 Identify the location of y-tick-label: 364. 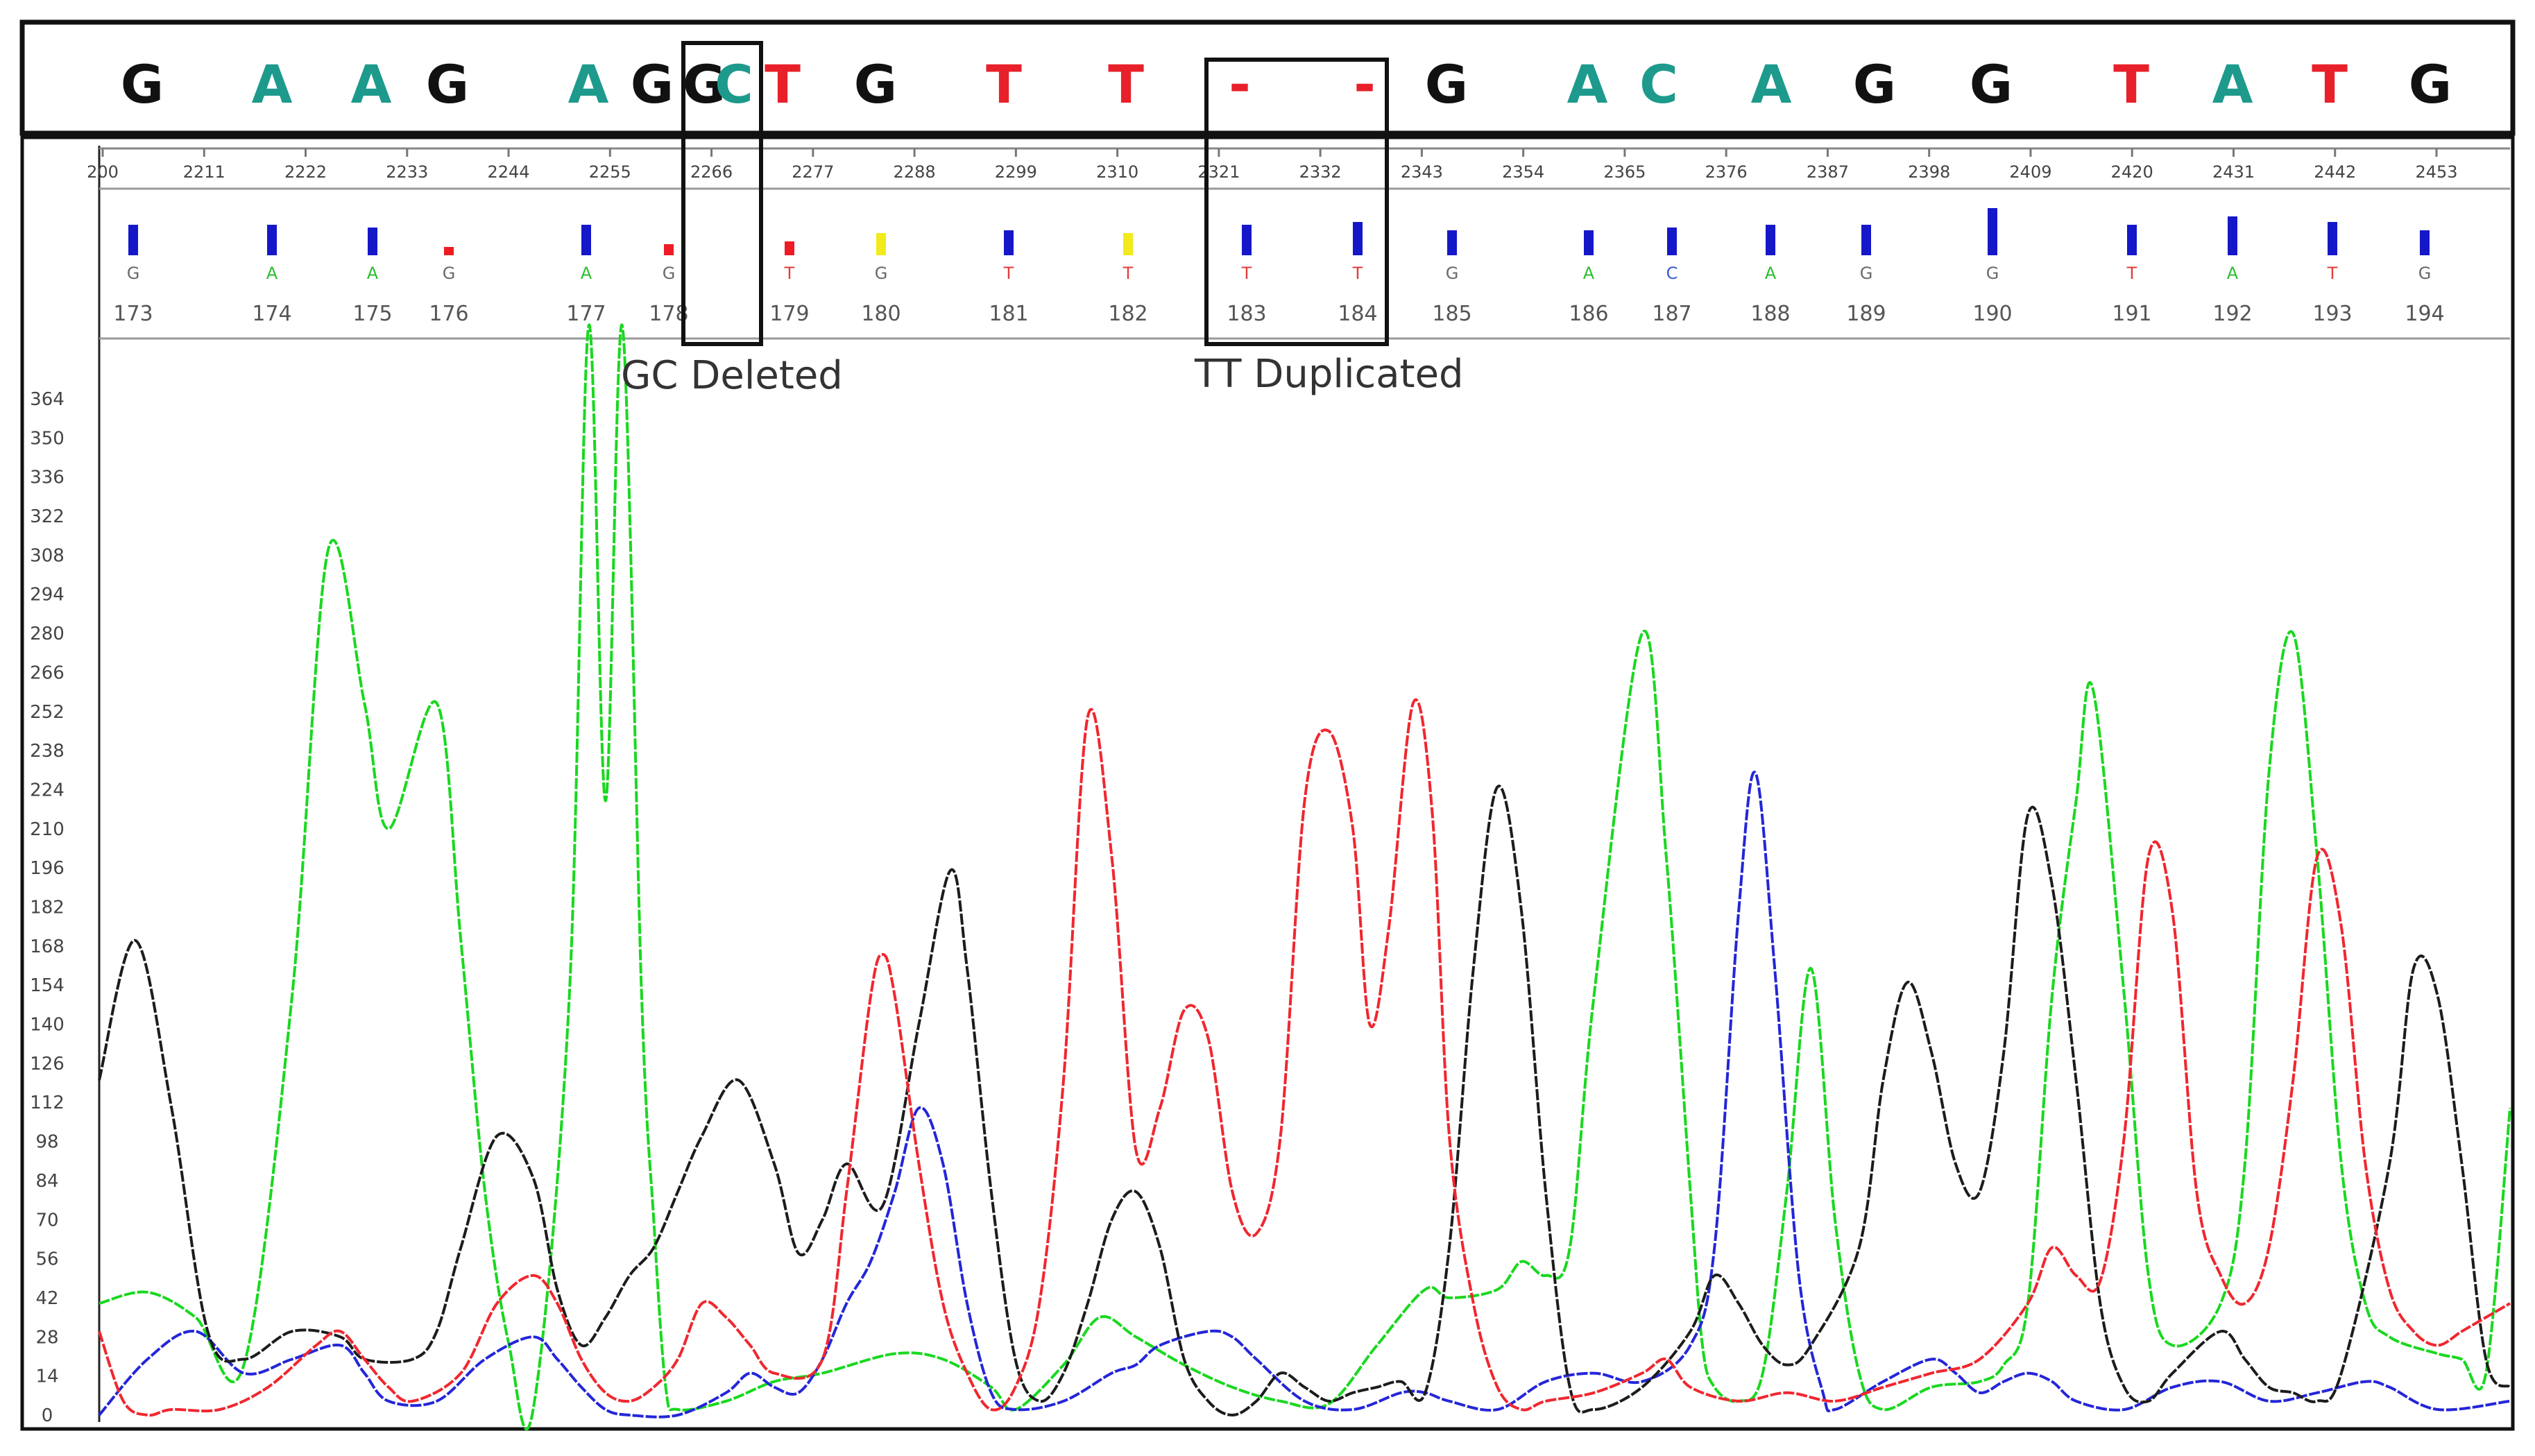
(47, 399).